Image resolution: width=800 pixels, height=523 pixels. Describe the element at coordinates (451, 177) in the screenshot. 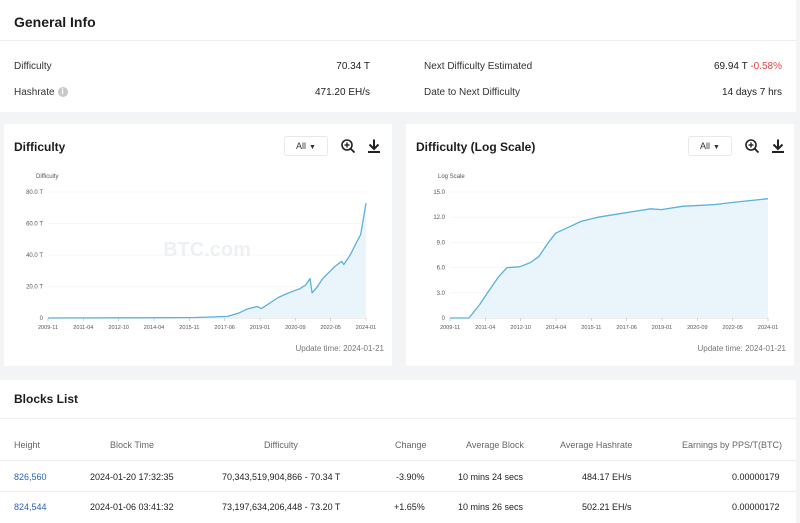

I see `y-axis-label: Log Scale` at that location.